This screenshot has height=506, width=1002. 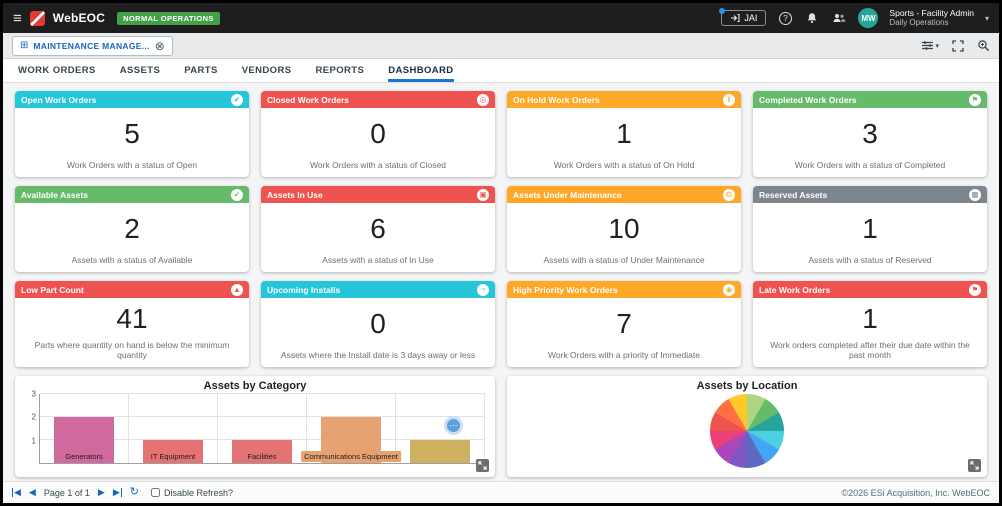 What do you see at coordinates (132, 260) in the screenshot?
I see `stat-description: Assets with a status of Available` at bounding box center [132, 260].